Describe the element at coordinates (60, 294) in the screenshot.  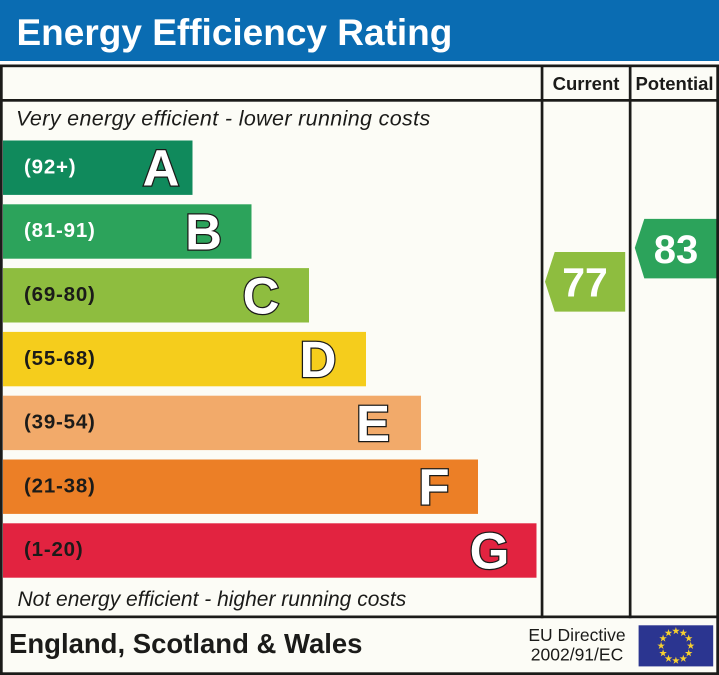
I see `svg-text: (69-80)` at that location.